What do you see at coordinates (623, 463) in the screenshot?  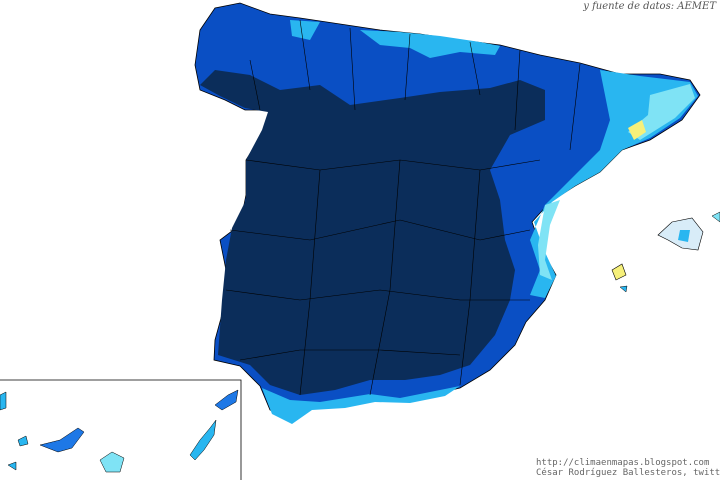 I see `blog-url: http://climaenmapas.blogspot.com` at bounding box center [623, 463].